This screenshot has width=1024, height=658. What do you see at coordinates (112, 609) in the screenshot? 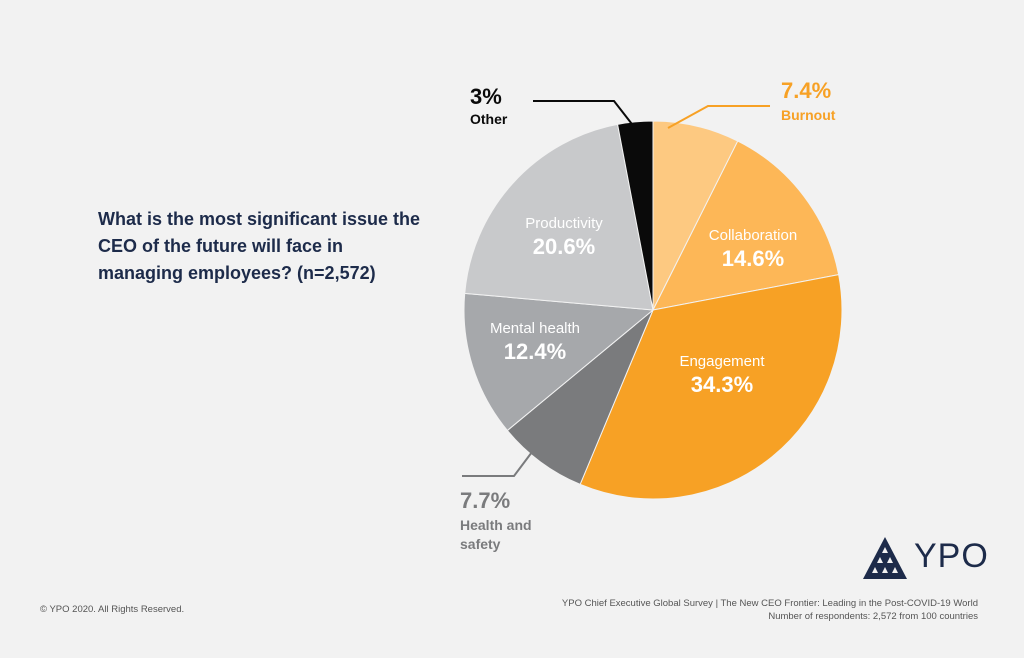
I see `copyright-text: © YPO 2020. All Rights Reserved.` at bounding box center [112, 609].